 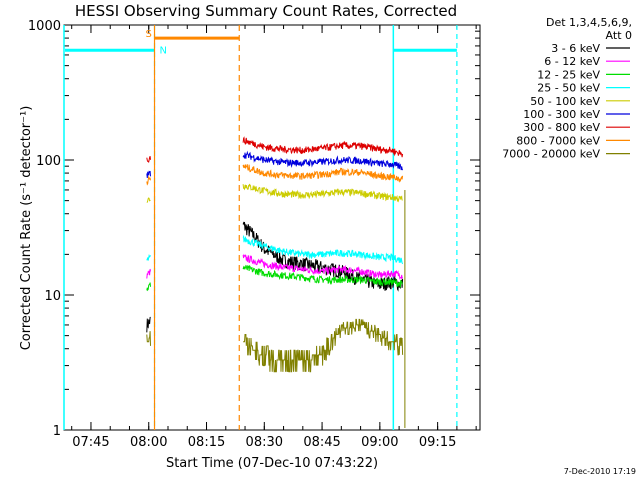 What do you see at coordinates (575, 48) in the screenshot?
I see `legend-label: 3 - 6 keV` at bounding box center [575, 48].